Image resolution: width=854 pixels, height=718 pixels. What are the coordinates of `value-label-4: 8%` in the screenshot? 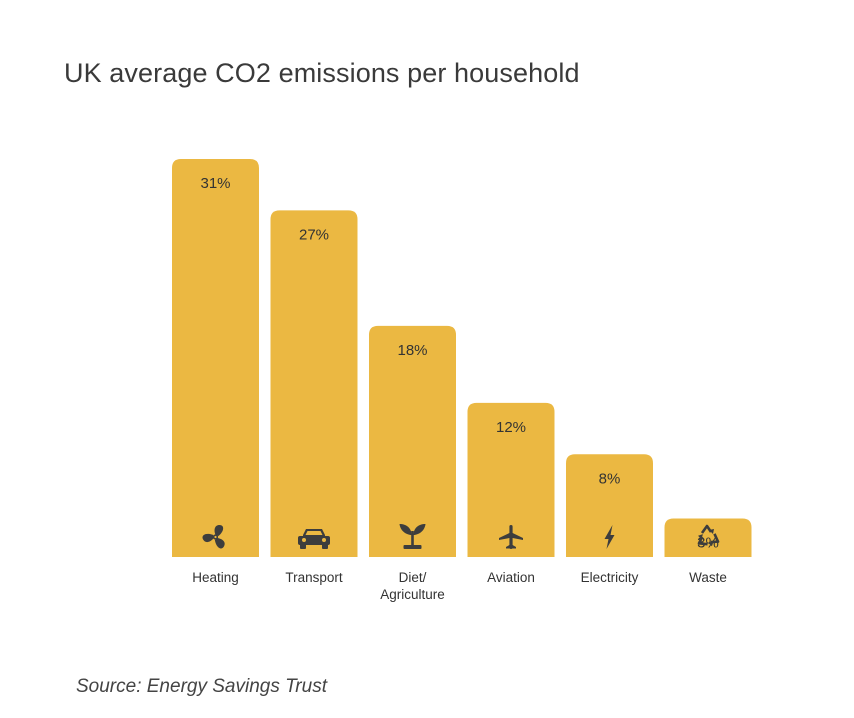 It's located at (610, 478).